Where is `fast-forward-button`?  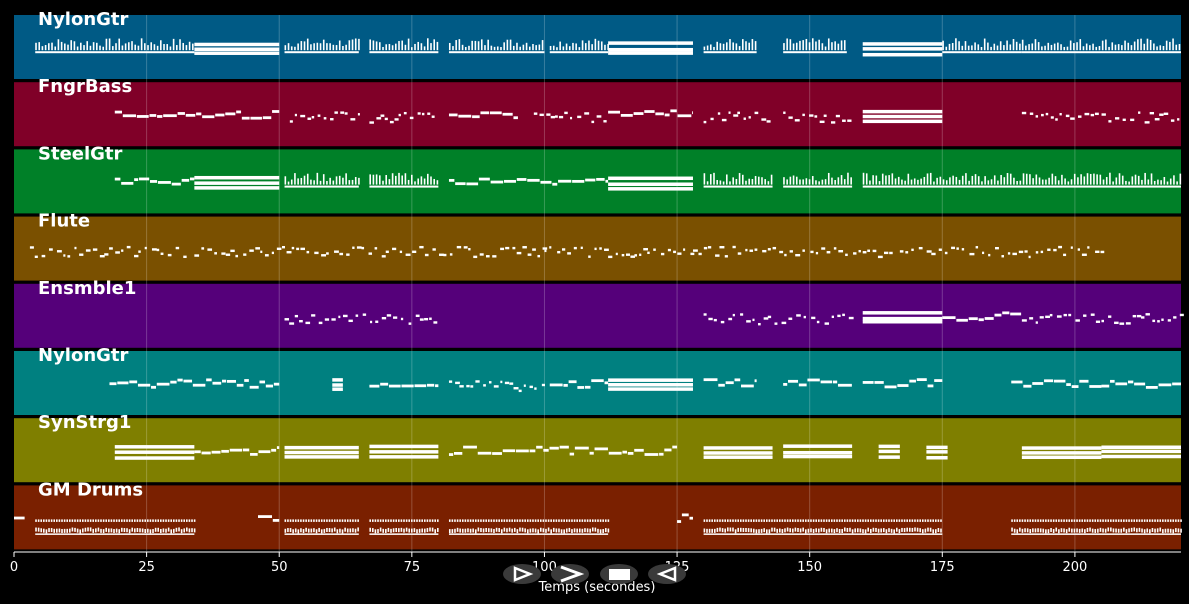
fast-forward-button is located at coordinates (570, 574).